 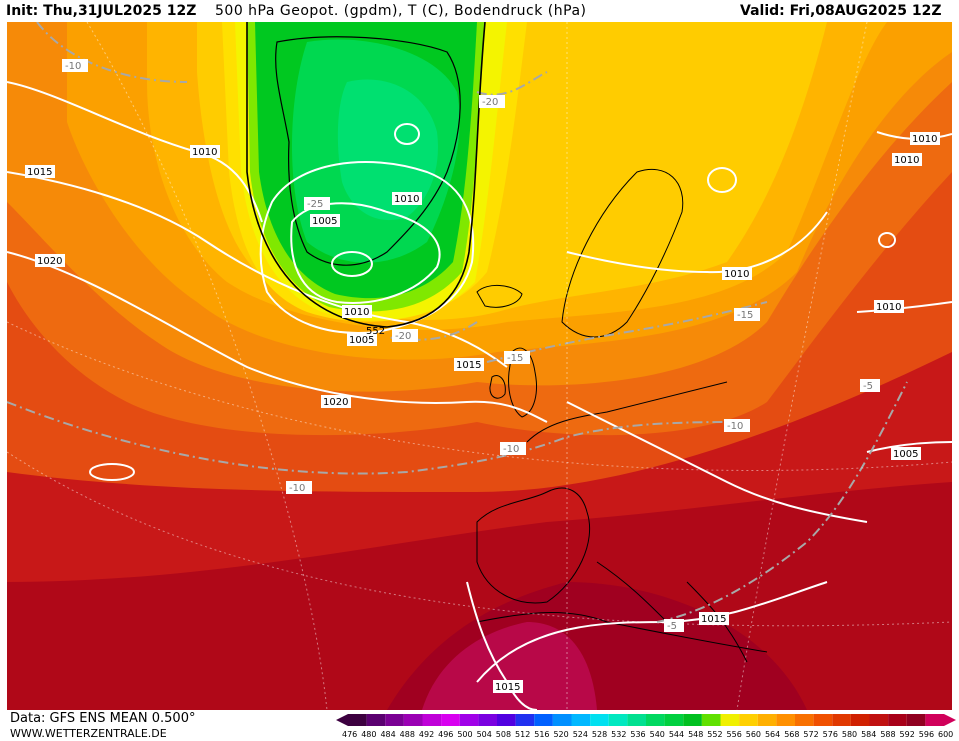 I want to click on colorbar-tick-label: 476, so click(x=349, y=734).